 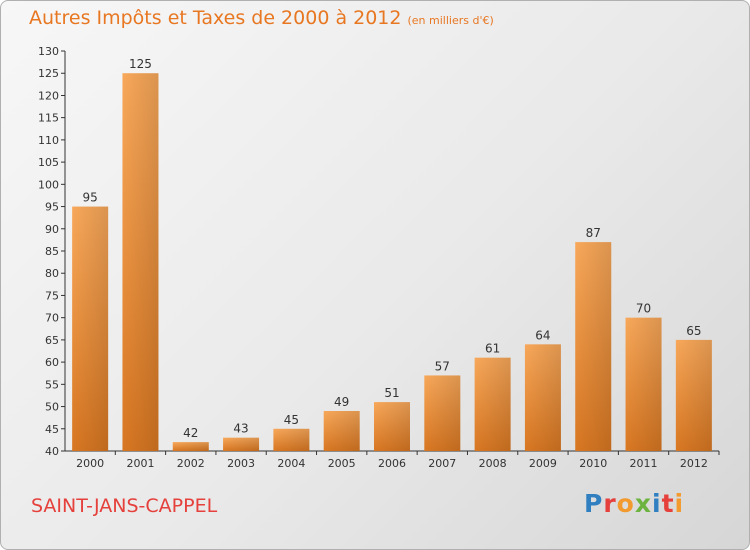 What do you see at coordinates (191, 463) in the screenshot?
I see `x-tick-label: 2002` at bounding box center [191, 463].